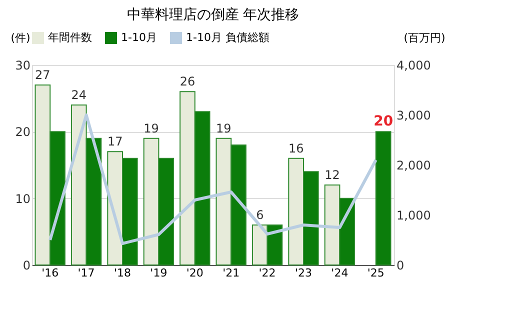  I want to click on data-label: 20, so click(384, 122).